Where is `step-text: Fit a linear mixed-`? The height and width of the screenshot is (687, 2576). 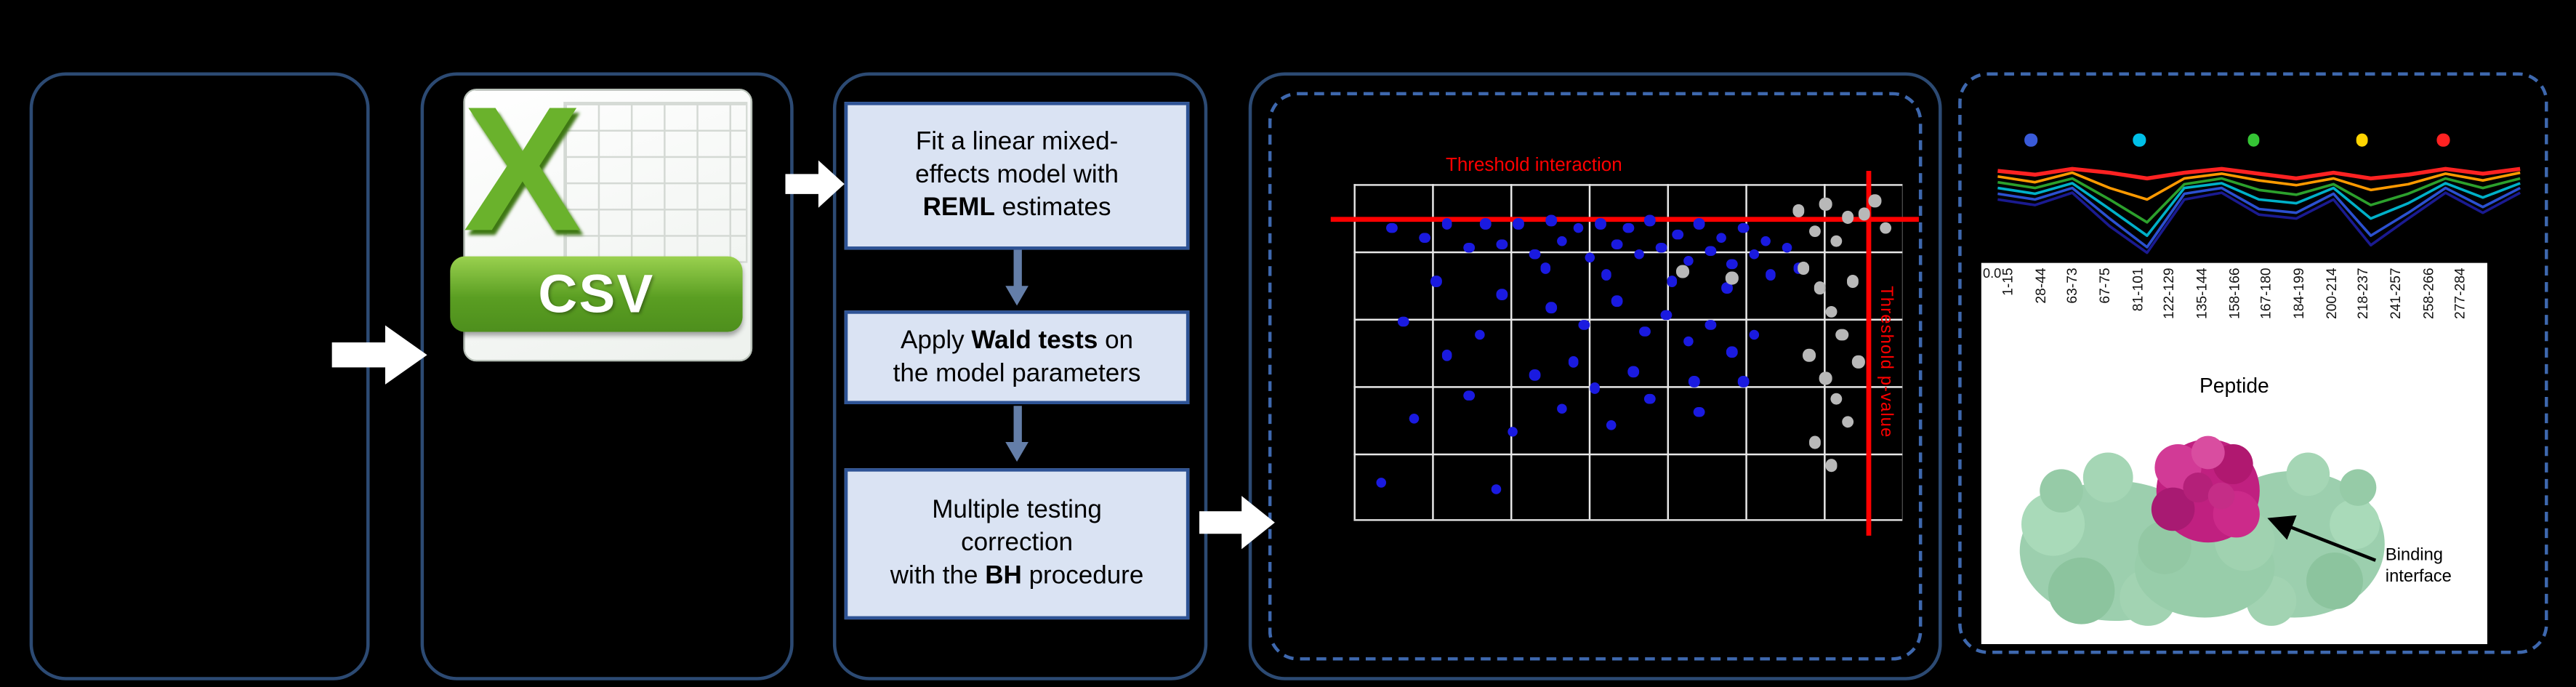
step-text: Fit a linear mixed- is located at coordinates (1017, 142).